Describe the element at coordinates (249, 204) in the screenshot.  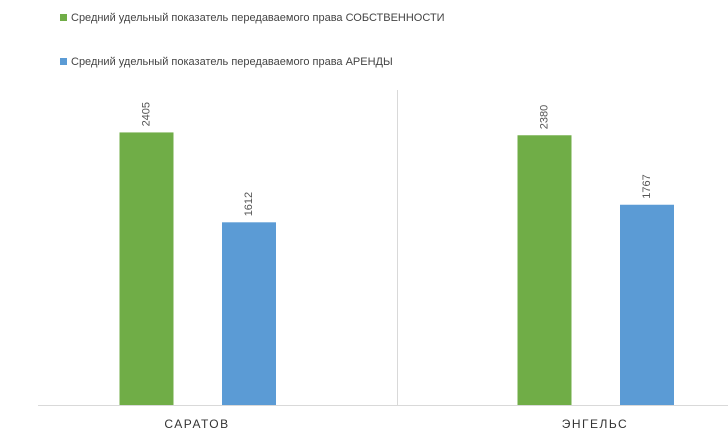
I see `value-label: 1612` at that location.